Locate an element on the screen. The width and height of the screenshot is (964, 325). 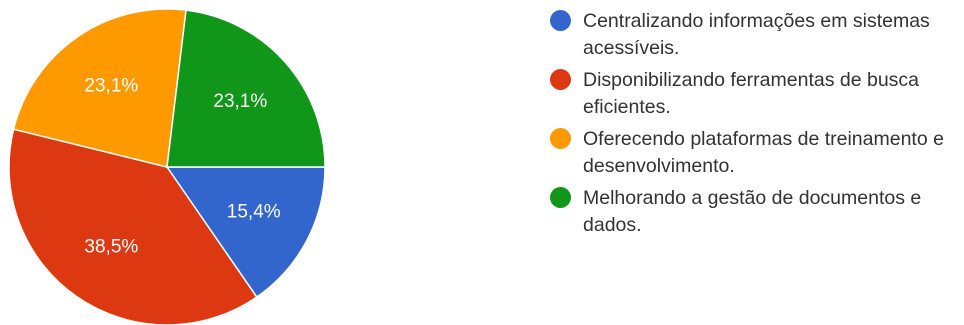
pie-slice-label-3: 23,1% is located at coordinates (240, 101).